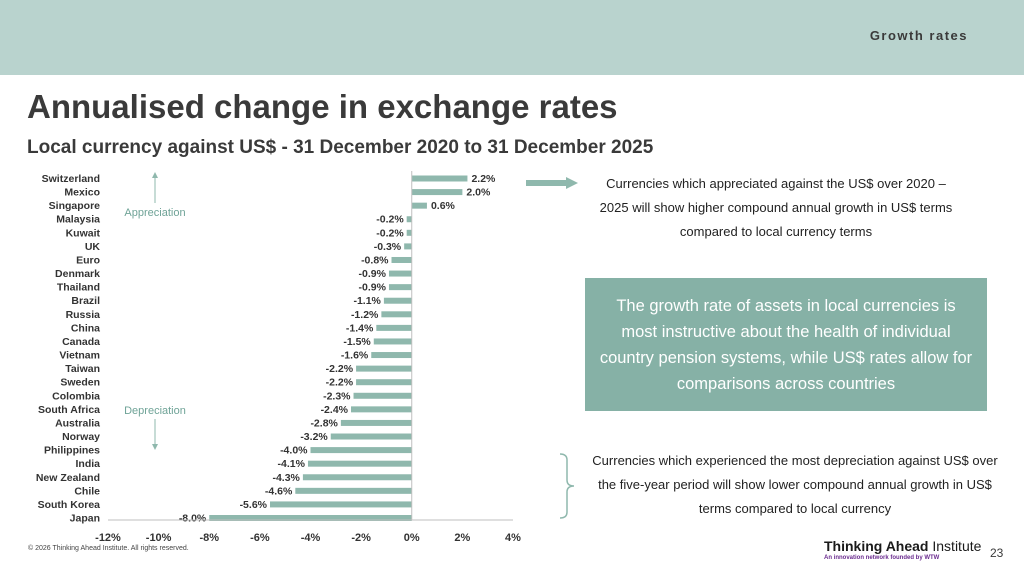 This screenshot has width=1024, height=575. What do you see at coordinates (87, 491) in the screenshot?
I see `category-label: Chile` at bounding box center [87, 491].